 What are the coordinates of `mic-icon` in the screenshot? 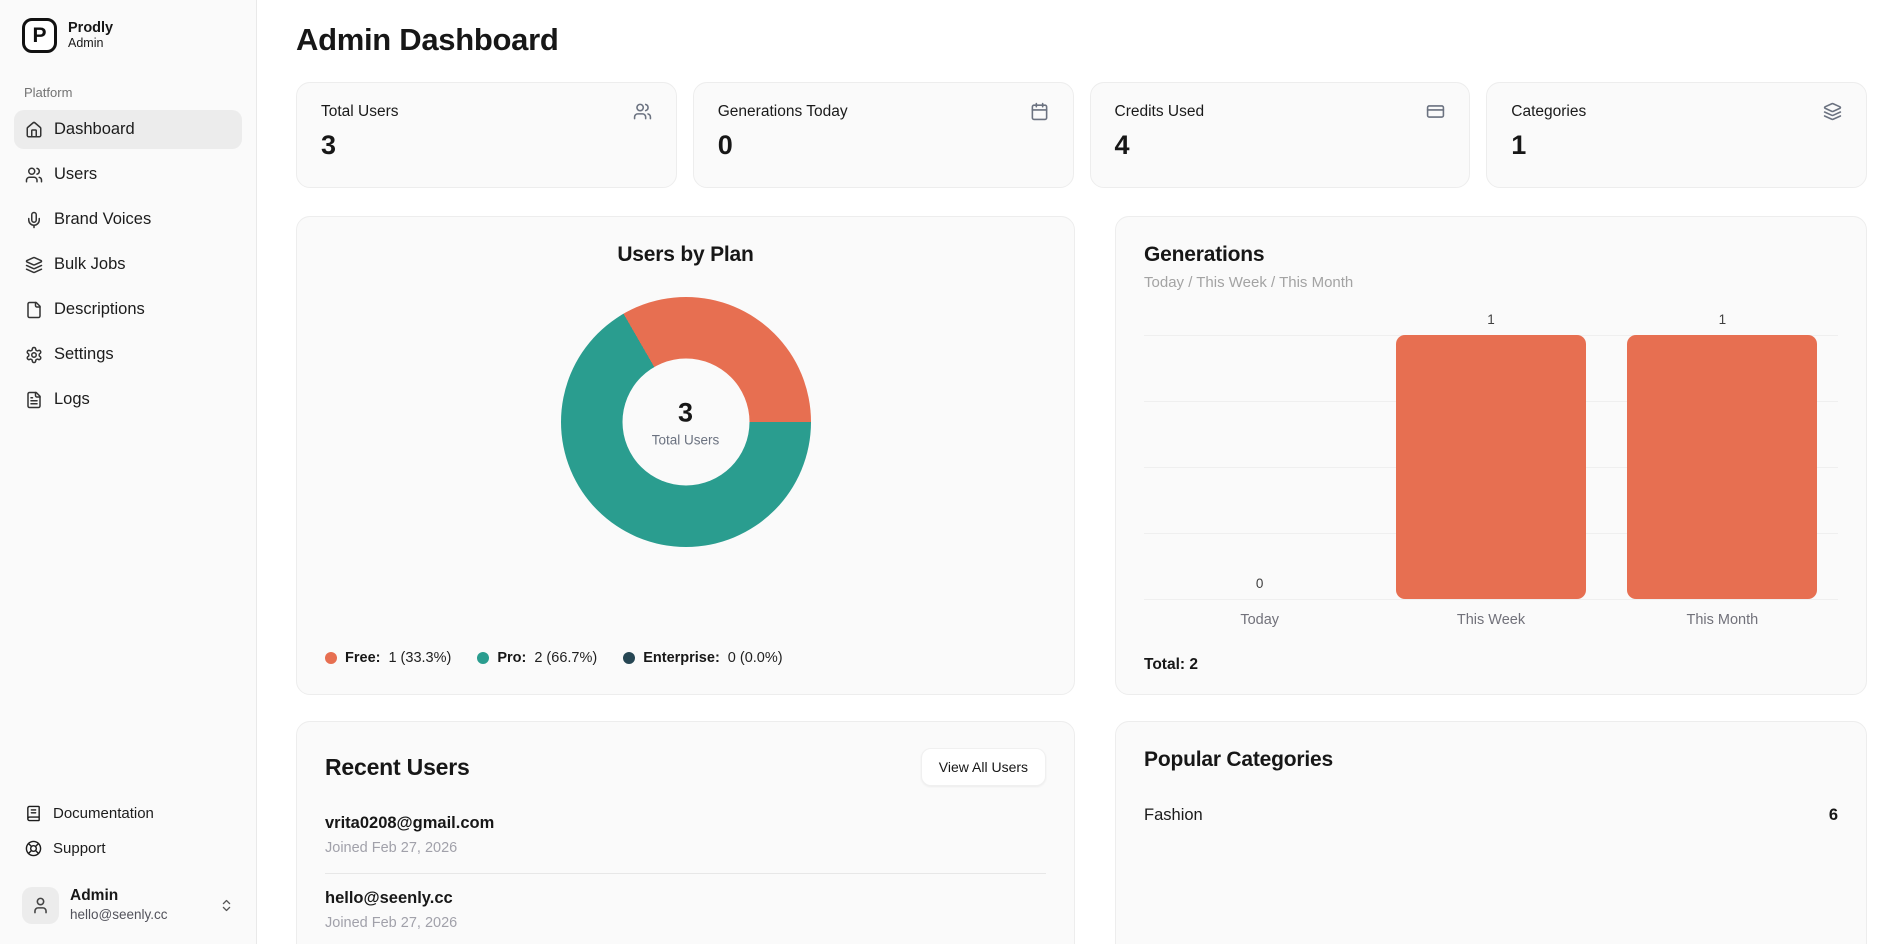 It's located at (34, 220).